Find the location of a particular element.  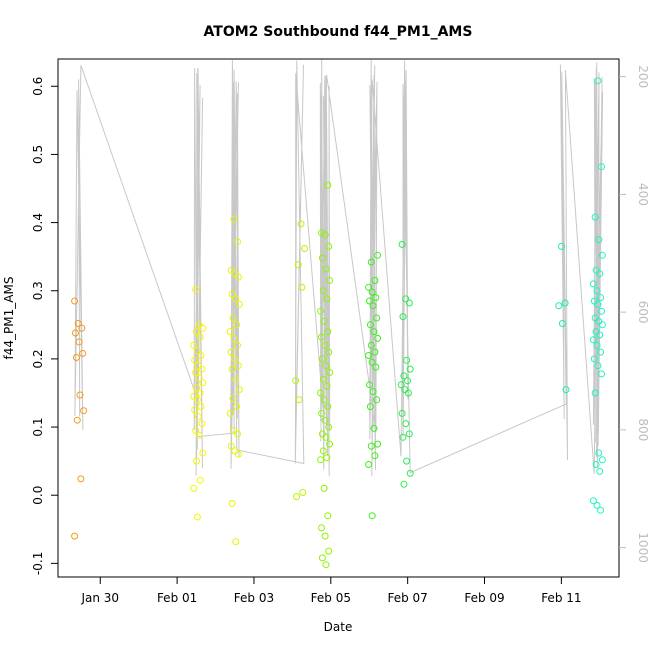

y-axis-label: f44_PM1_AMS is located at coordinates (9, 318).